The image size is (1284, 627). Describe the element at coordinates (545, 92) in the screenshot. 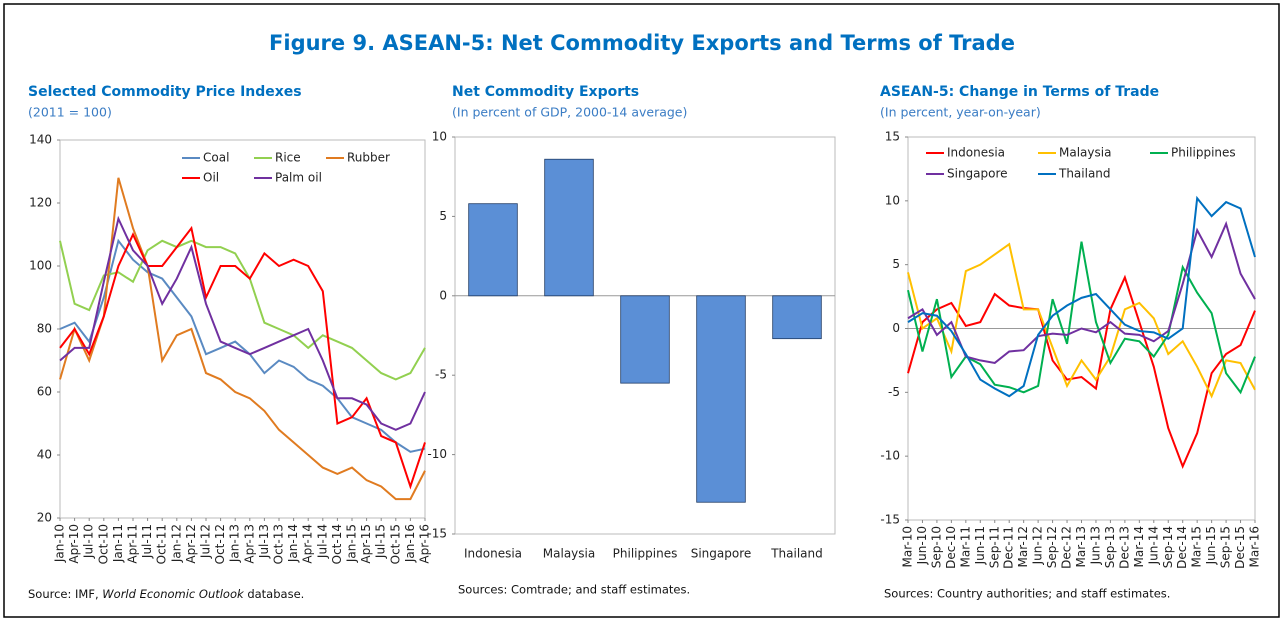

I see `panel-title: Net Commodity Exports` at that location.